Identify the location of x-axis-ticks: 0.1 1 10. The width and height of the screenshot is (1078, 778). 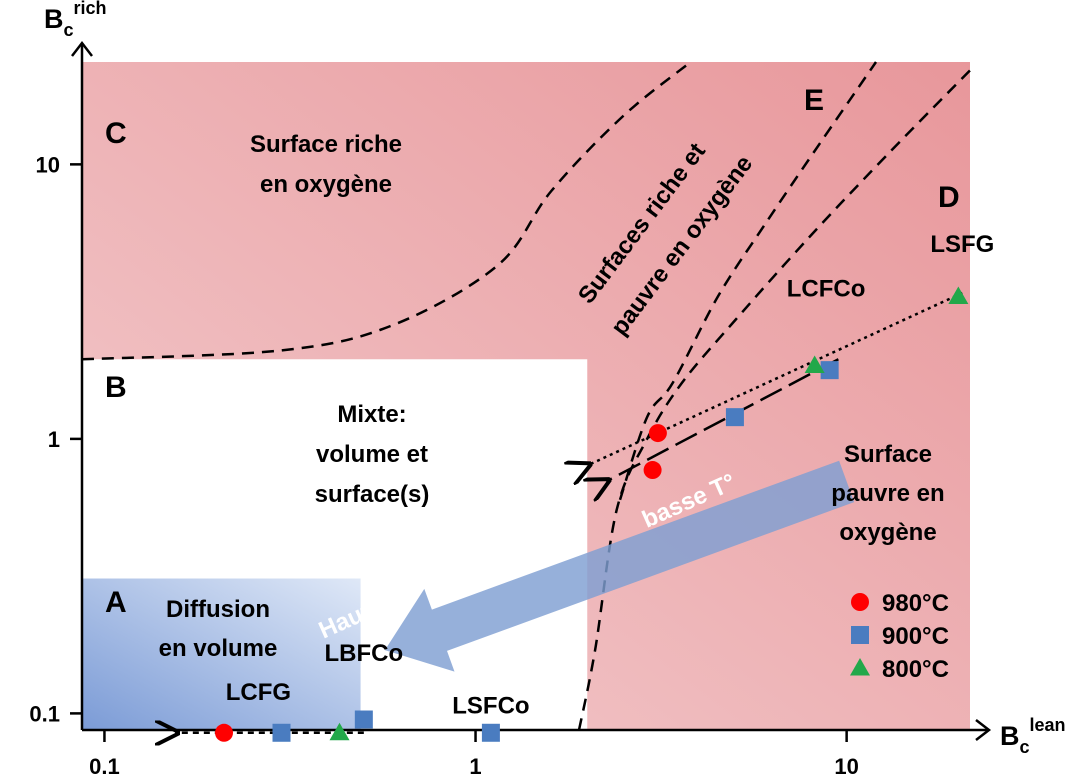
(474, 754).